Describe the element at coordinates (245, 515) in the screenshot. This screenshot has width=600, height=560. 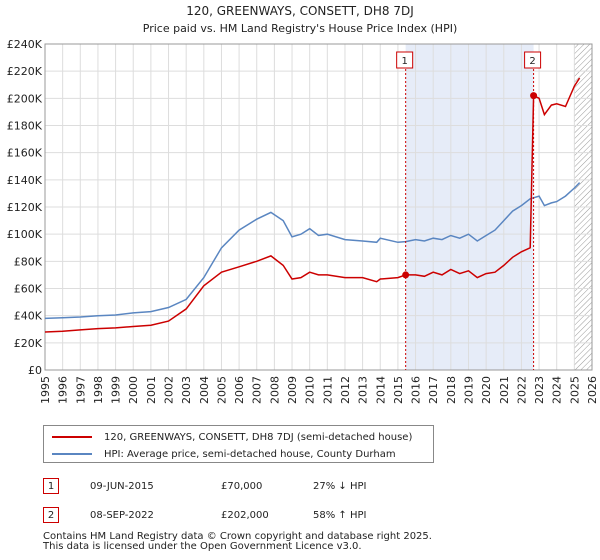
I see `transaction-price: £202,000` at that location.